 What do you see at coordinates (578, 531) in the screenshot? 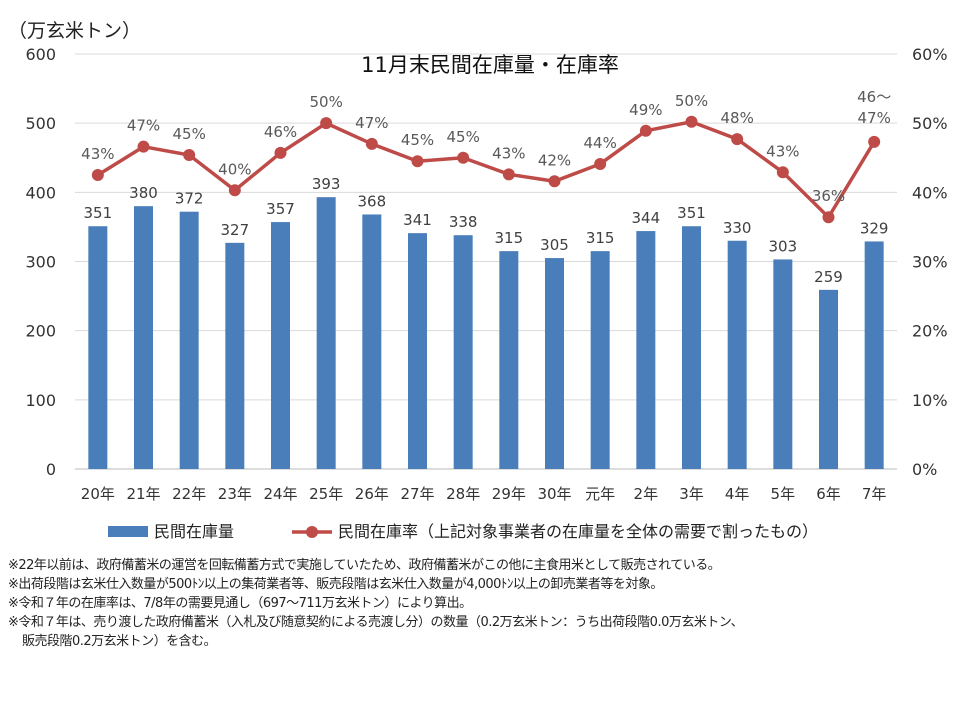
I see `legend-line-label: 民間在庫率（上記対象事業者の在庫量を全体の需要で割ったもの）` at bounding box center [578, 531].